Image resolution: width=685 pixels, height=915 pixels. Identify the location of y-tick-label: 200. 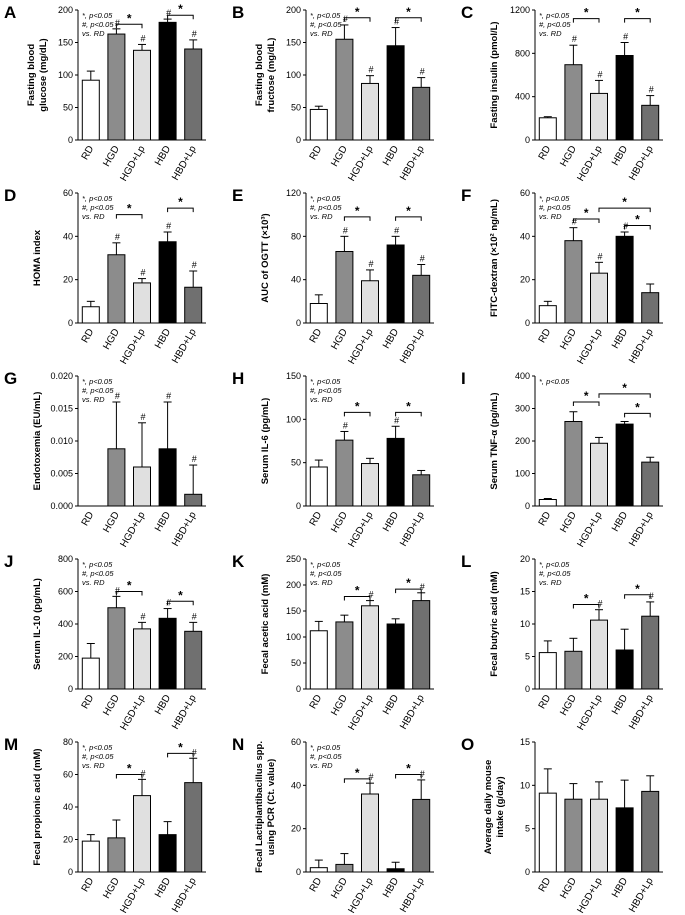
(522, 441).